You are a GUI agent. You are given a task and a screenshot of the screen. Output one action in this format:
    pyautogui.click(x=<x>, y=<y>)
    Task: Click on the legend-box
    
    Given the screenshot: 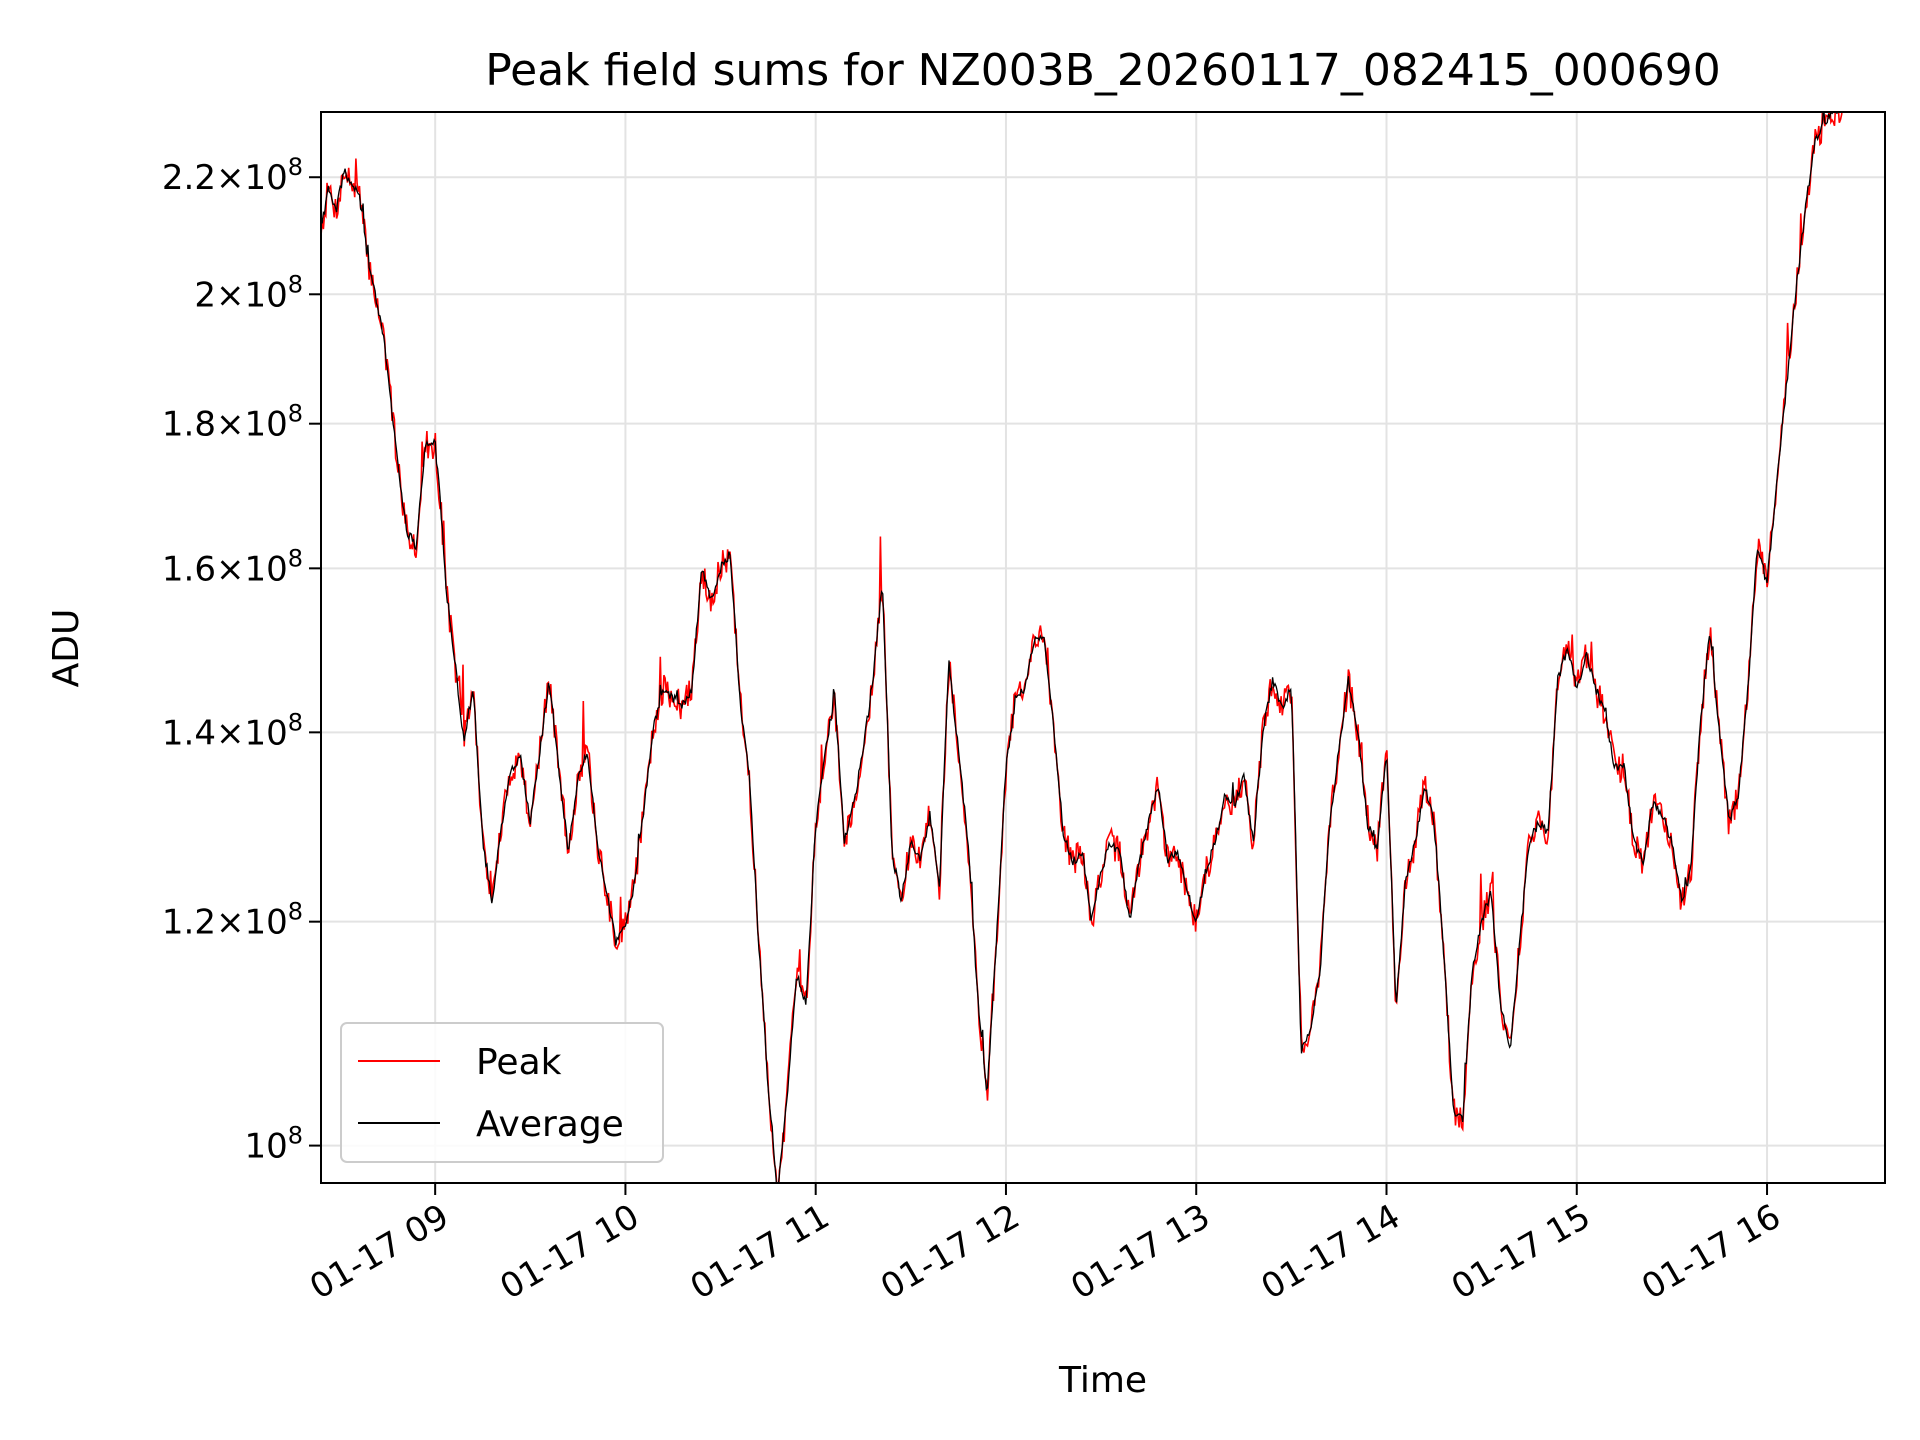 What is the action you would take?
    pyautogui.click(x=502, y=1092)
    